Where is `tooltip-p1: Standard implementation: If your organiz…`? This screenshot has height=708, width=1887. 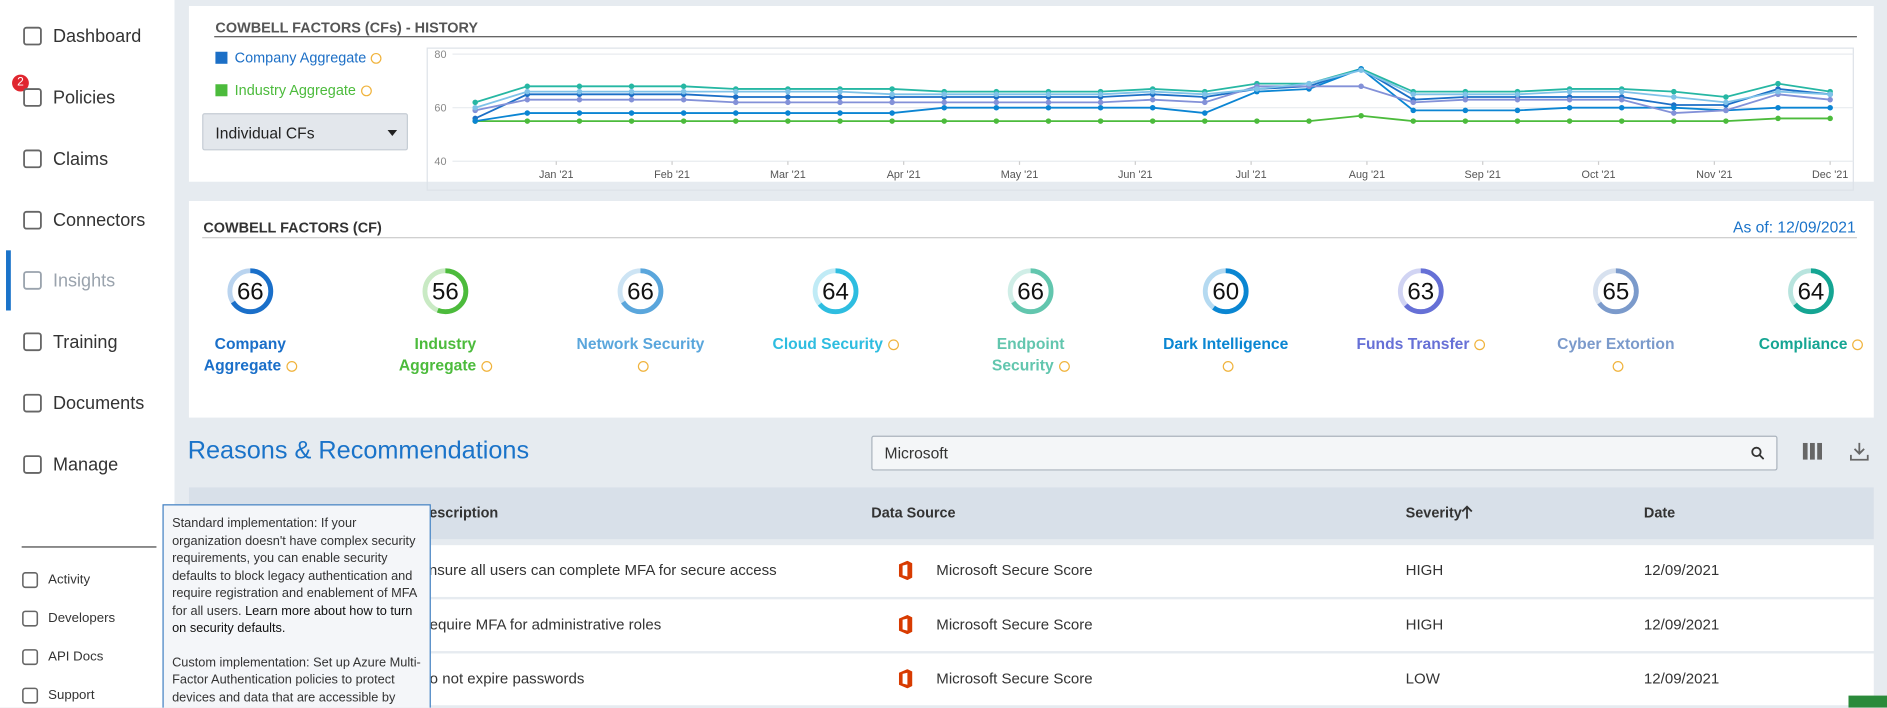 tooltip-p1: Standard implementation: If your organiz… is located at coordinates (296, 576).